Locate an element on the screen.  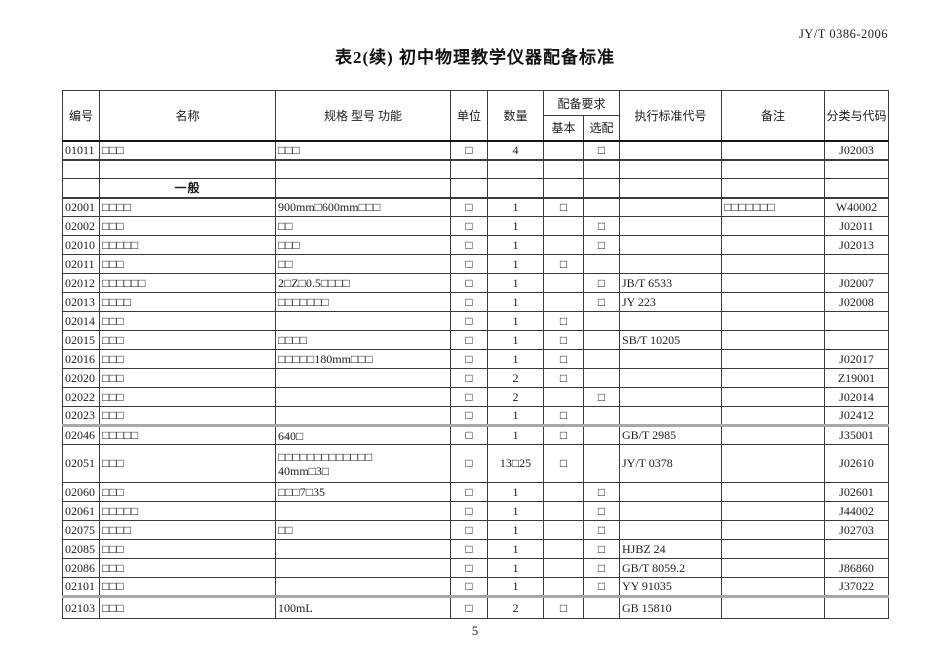
cell-spec: □□□□□□□□□□□□□ 40mm□3□ is located at coordinates (363, 463).